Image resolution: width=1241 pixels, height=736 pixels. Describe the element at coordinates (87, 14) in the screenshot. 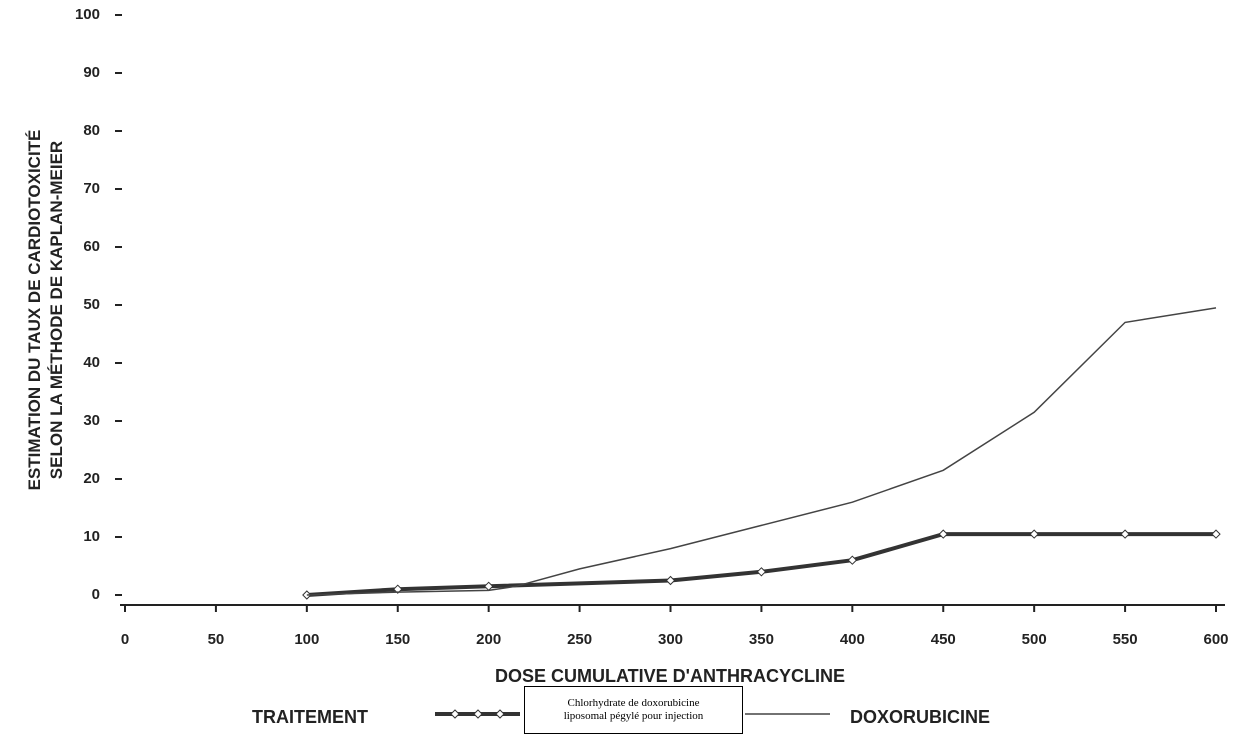

I see `y-tick-label: 100` at that location.